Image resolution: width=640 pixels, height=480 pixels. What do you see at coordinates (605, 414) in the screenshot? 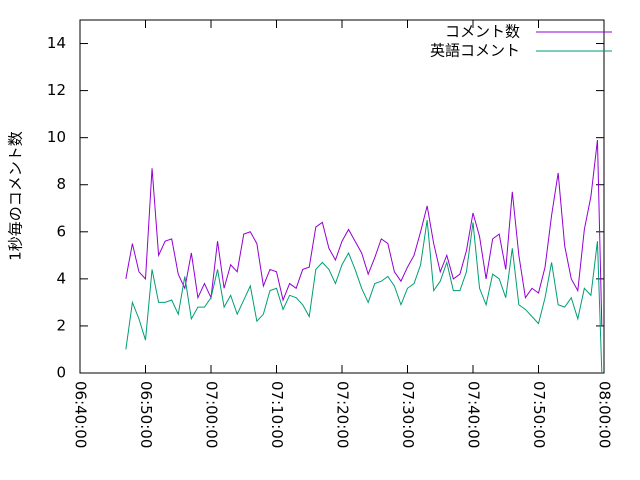
I see `x-tick-label: 08:00:00` at bounding box center [605, 414].